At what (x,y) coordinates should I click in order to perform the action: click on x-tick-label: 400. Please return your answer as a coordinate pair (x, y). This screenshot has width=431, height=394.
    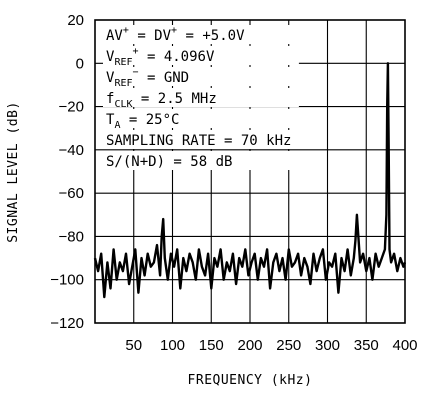
    Looking at the image, I should click on (404, 345).